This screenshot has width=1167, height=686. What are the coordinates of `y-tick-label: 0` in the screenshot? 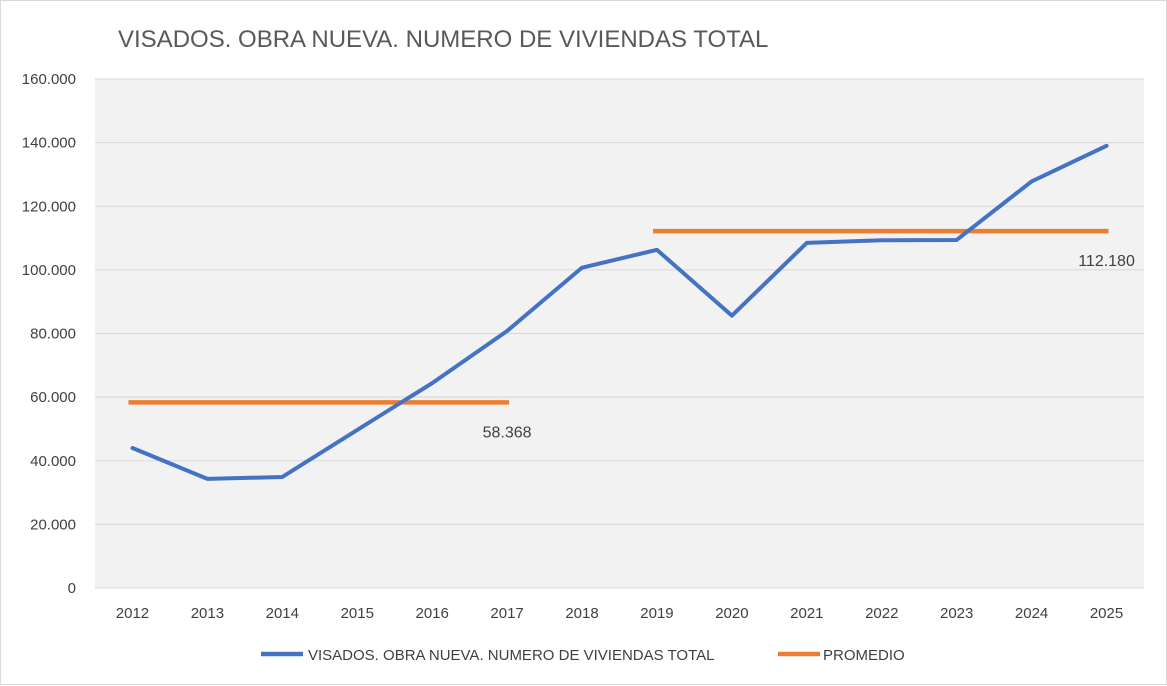 It's located at (72, 588).